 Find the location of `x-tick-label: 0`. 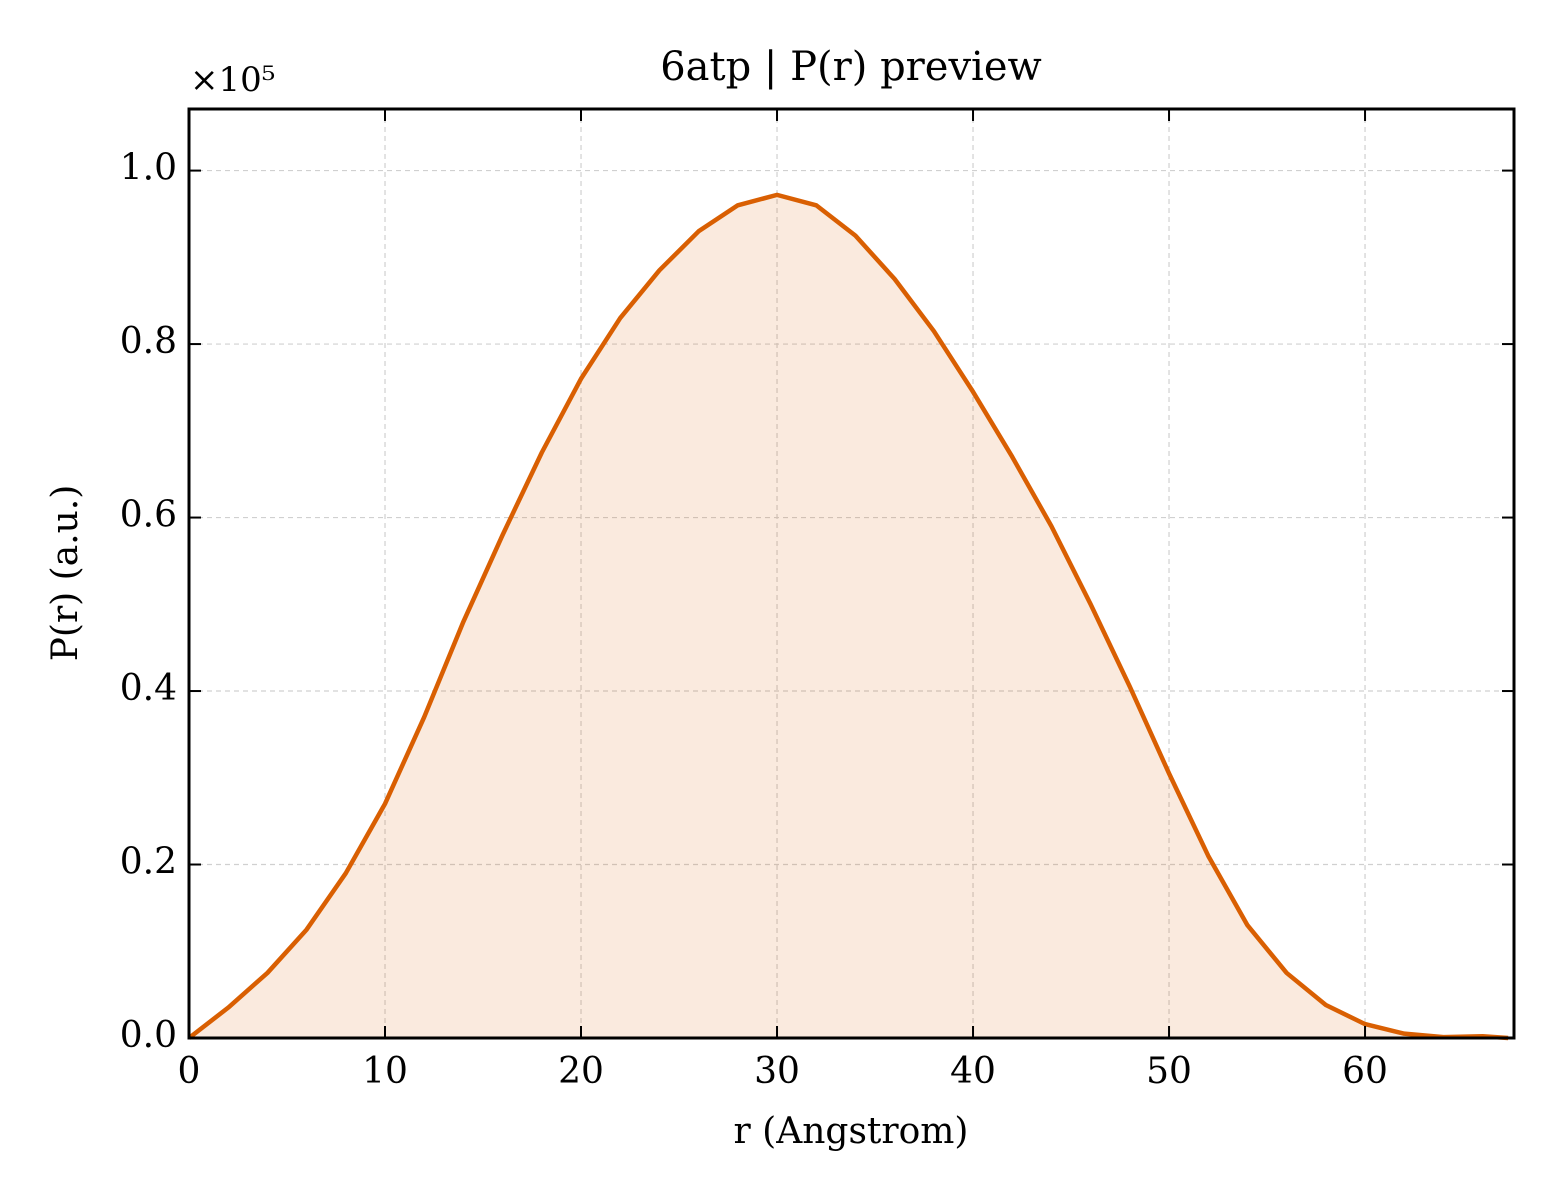

x-tick-label: 0 is located at coordinates (189, 1071).